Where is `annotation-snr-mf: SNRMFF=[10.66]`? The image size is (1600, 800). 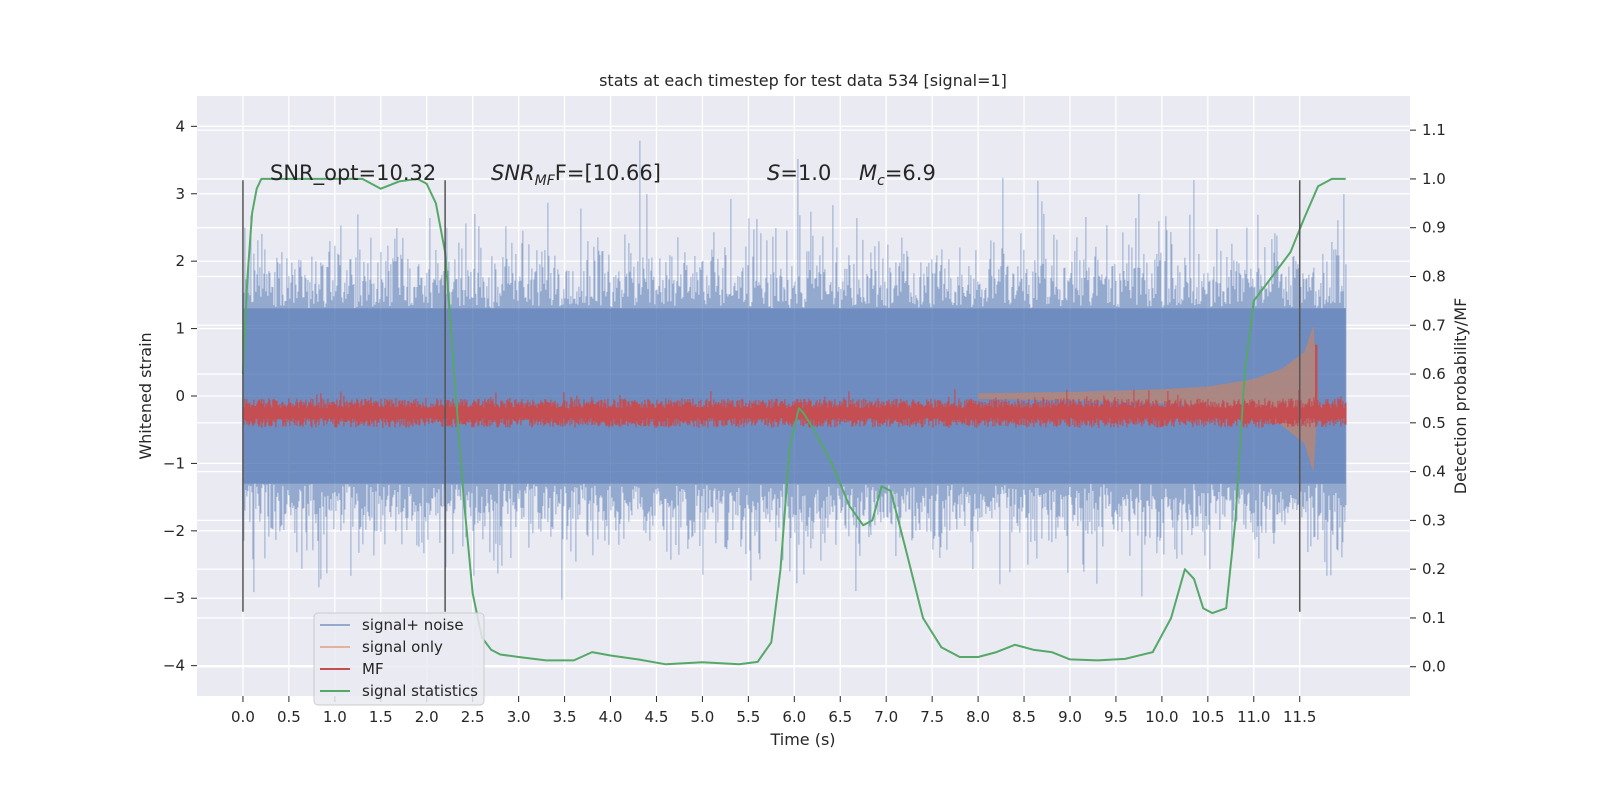 annotation-snr-mf: SNRMFF=[10.66] is located at coordinates (576, 175).